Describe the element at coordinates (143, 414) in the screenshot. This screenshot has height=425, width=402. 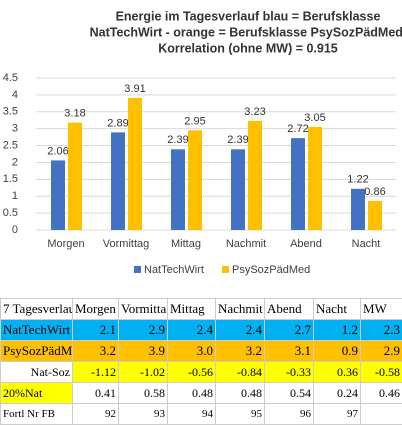
I see `table-cell: 93` at that location.